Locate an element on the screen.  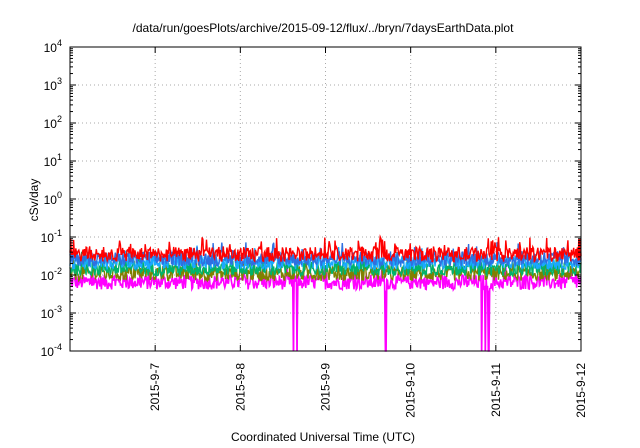
x-axis-label: Coordinated Universal Time (UTC) is located at coordinates (323, 437).